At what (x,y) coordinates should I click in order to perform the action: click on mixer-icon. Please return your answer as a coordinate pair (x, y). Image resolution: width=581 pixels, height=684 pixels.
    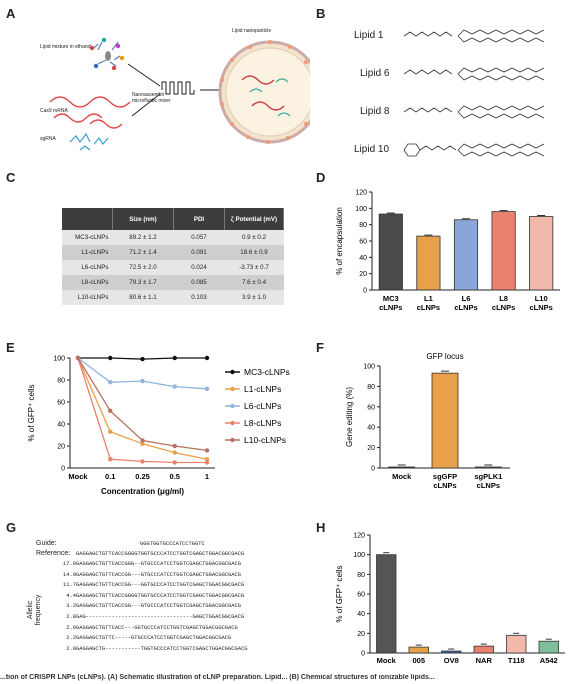
    Looking at the image, I should click on (178, 88).